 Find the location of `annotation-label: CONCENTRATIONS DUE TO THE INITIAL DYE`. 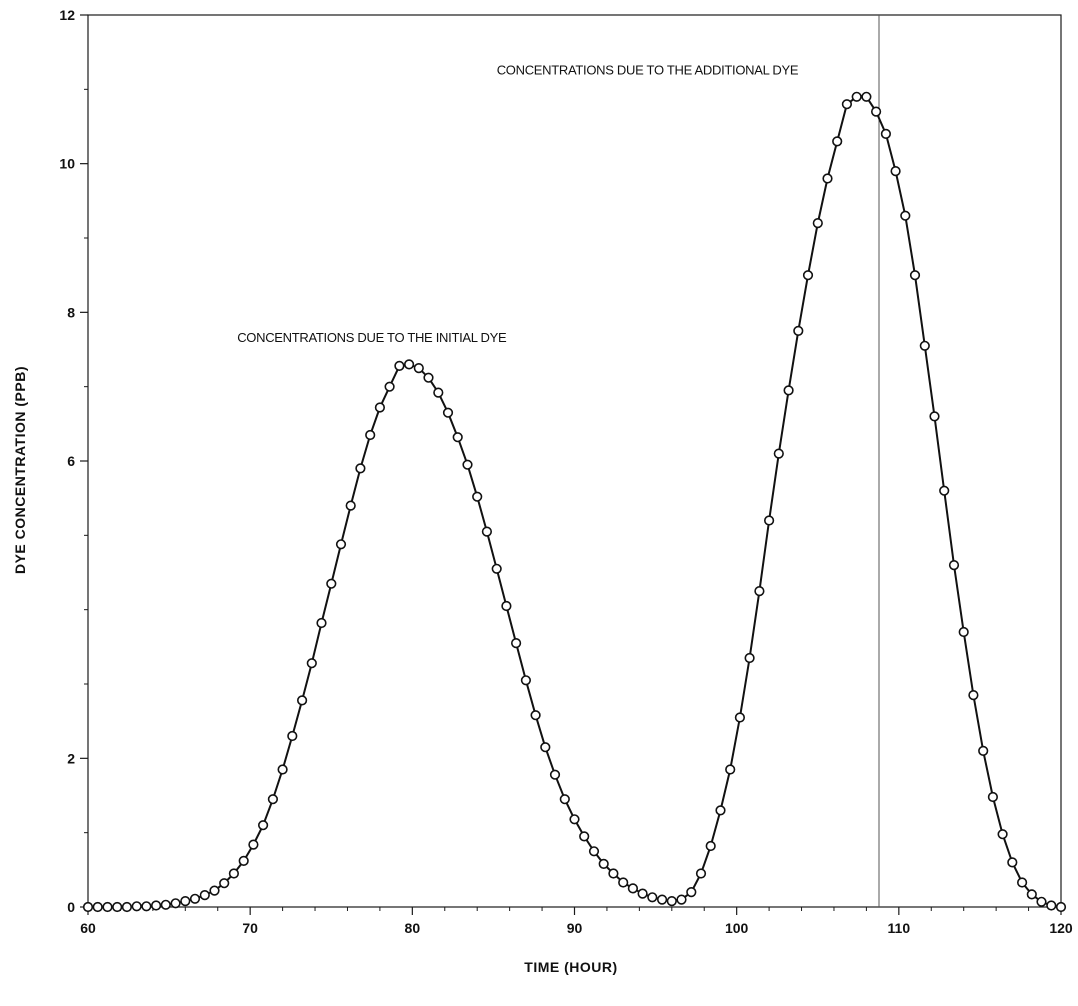

annotation-label: CONCENTRATIONS DUE TO THE INITIAL DYE is located at coordinates (372, 337).